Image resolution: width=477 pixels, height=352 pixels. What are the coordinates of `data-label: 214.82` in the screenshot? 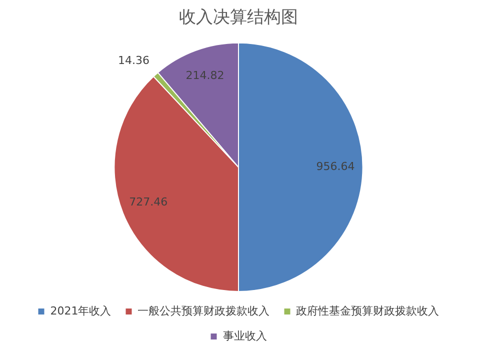 It's located at (205, 75).